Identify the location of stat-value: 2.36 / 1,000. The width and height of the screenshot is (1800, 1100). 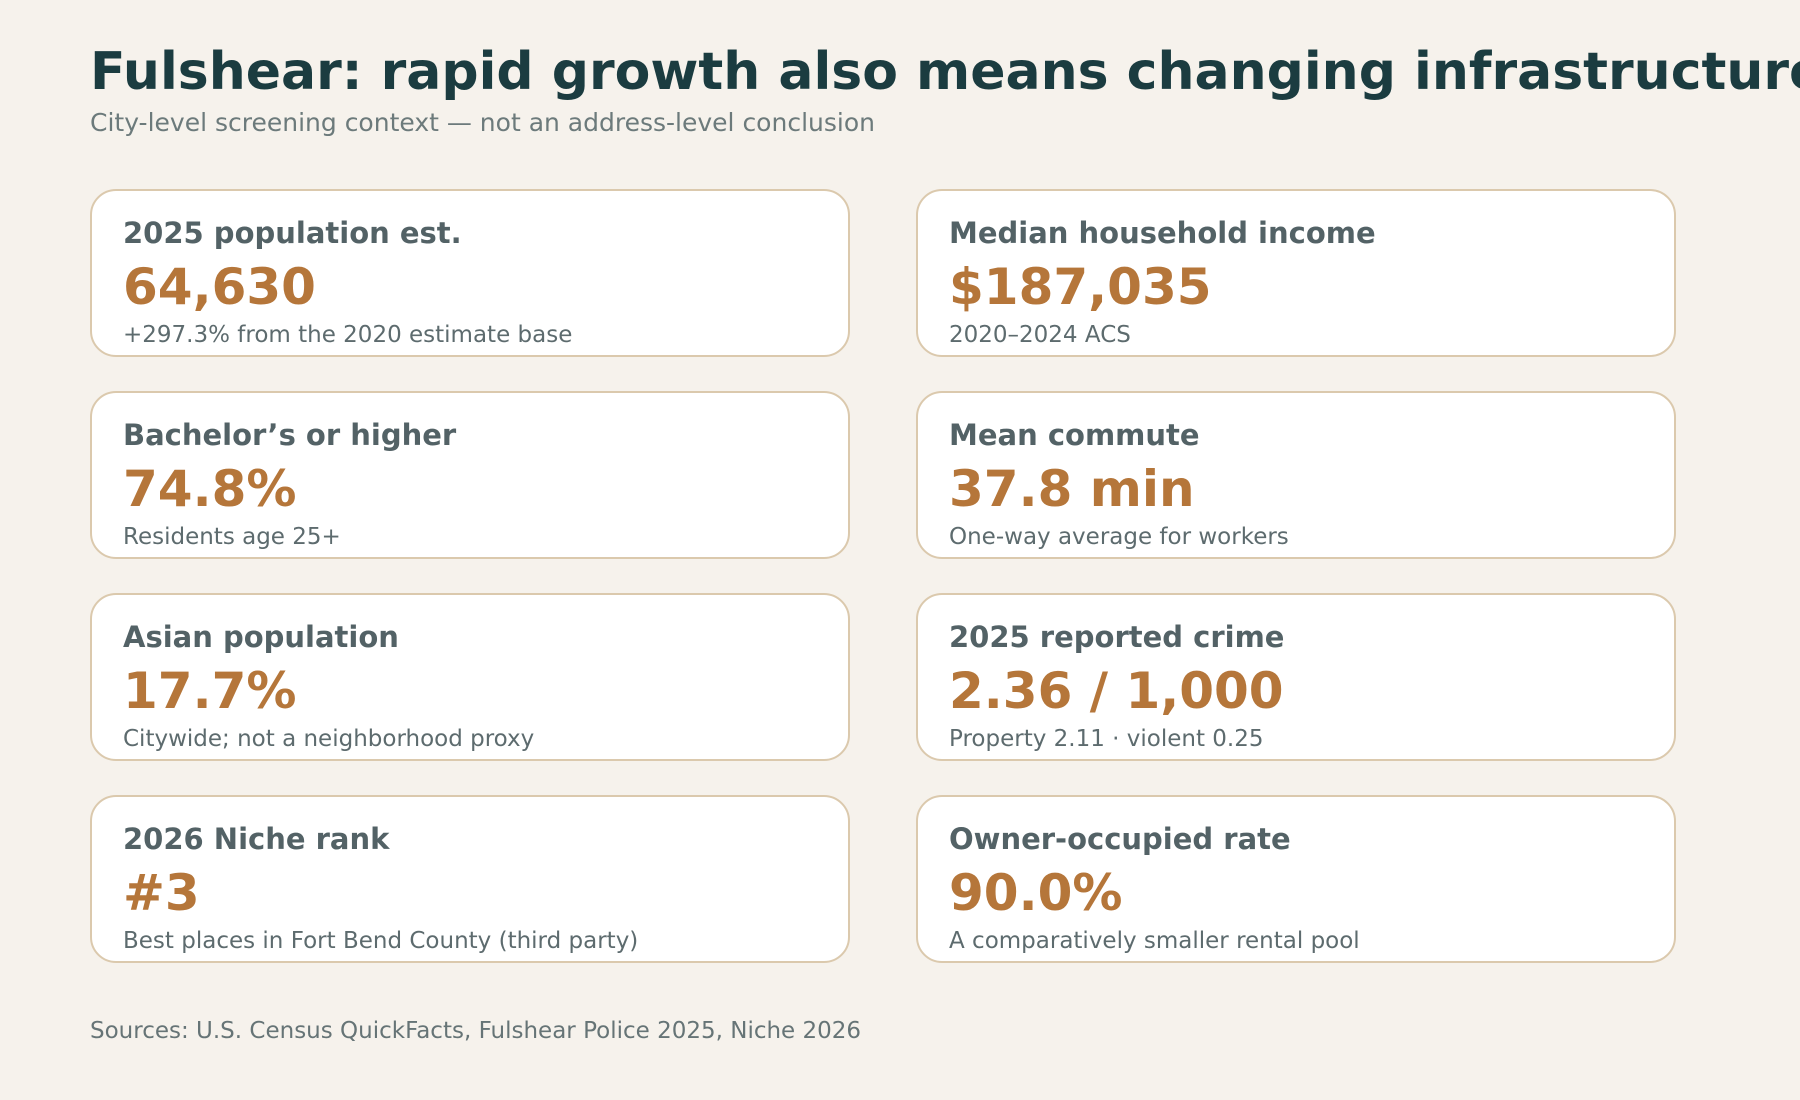
(1116, 691).